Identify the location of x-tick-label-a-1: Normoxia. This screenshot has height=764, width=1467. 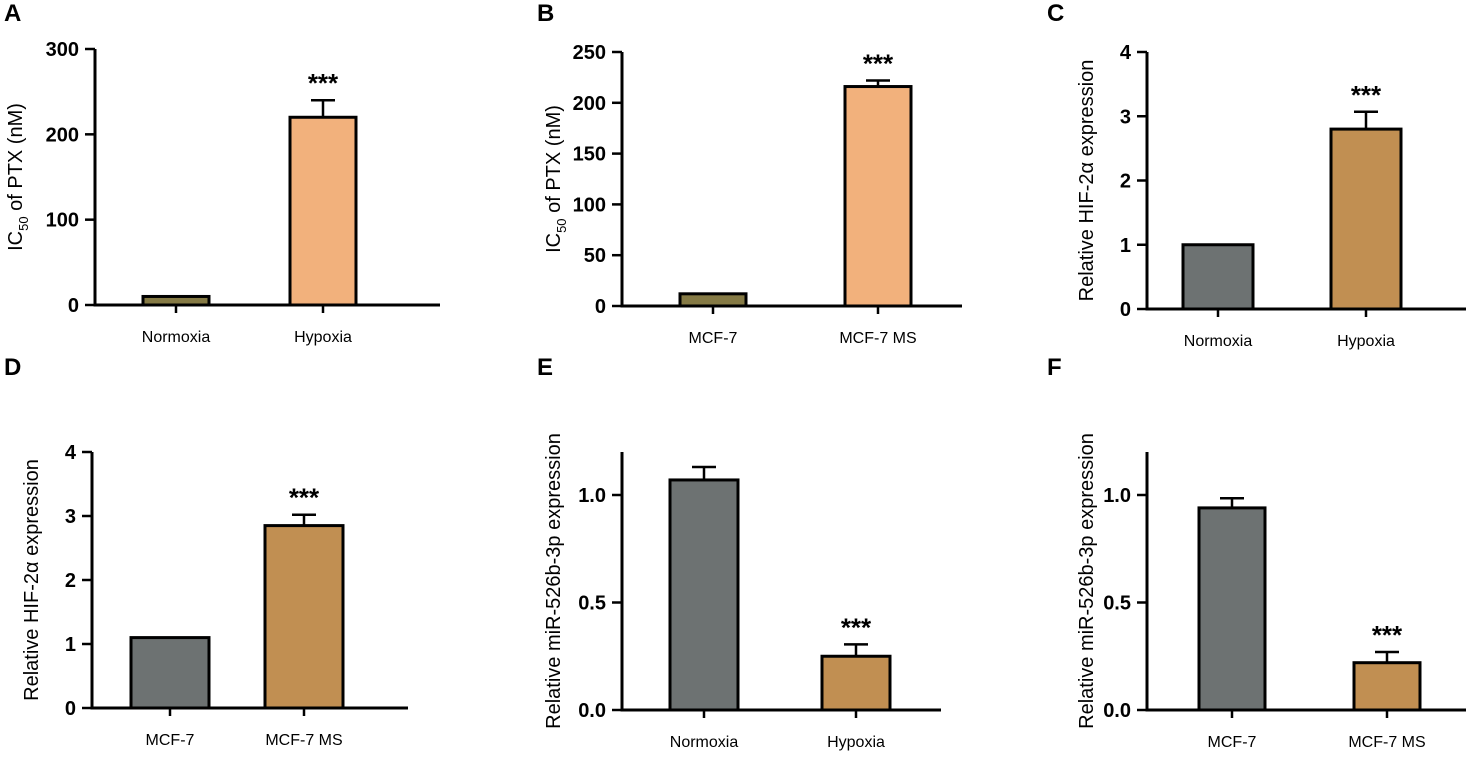
(176, 337).